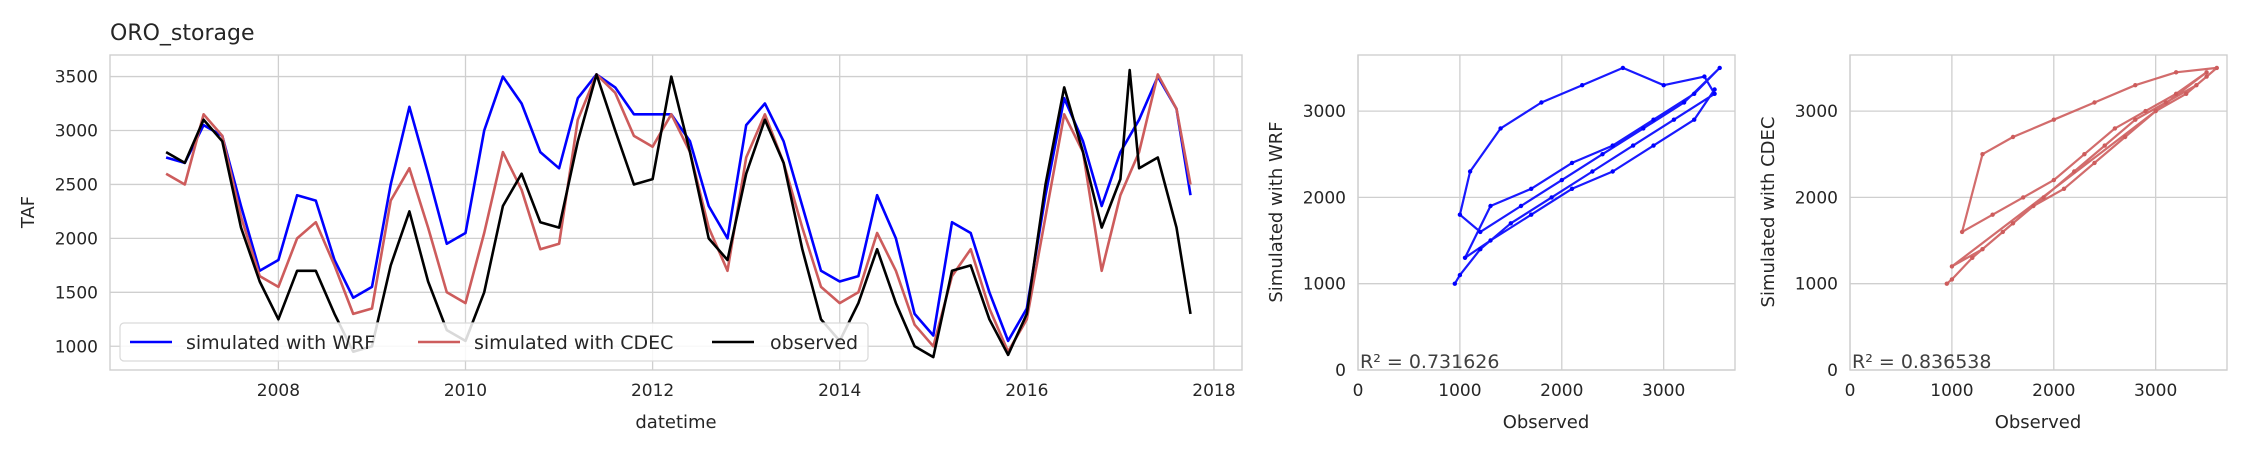  I want to click on legend-label-cdec: simulated with CDEC, so click(573, 343).